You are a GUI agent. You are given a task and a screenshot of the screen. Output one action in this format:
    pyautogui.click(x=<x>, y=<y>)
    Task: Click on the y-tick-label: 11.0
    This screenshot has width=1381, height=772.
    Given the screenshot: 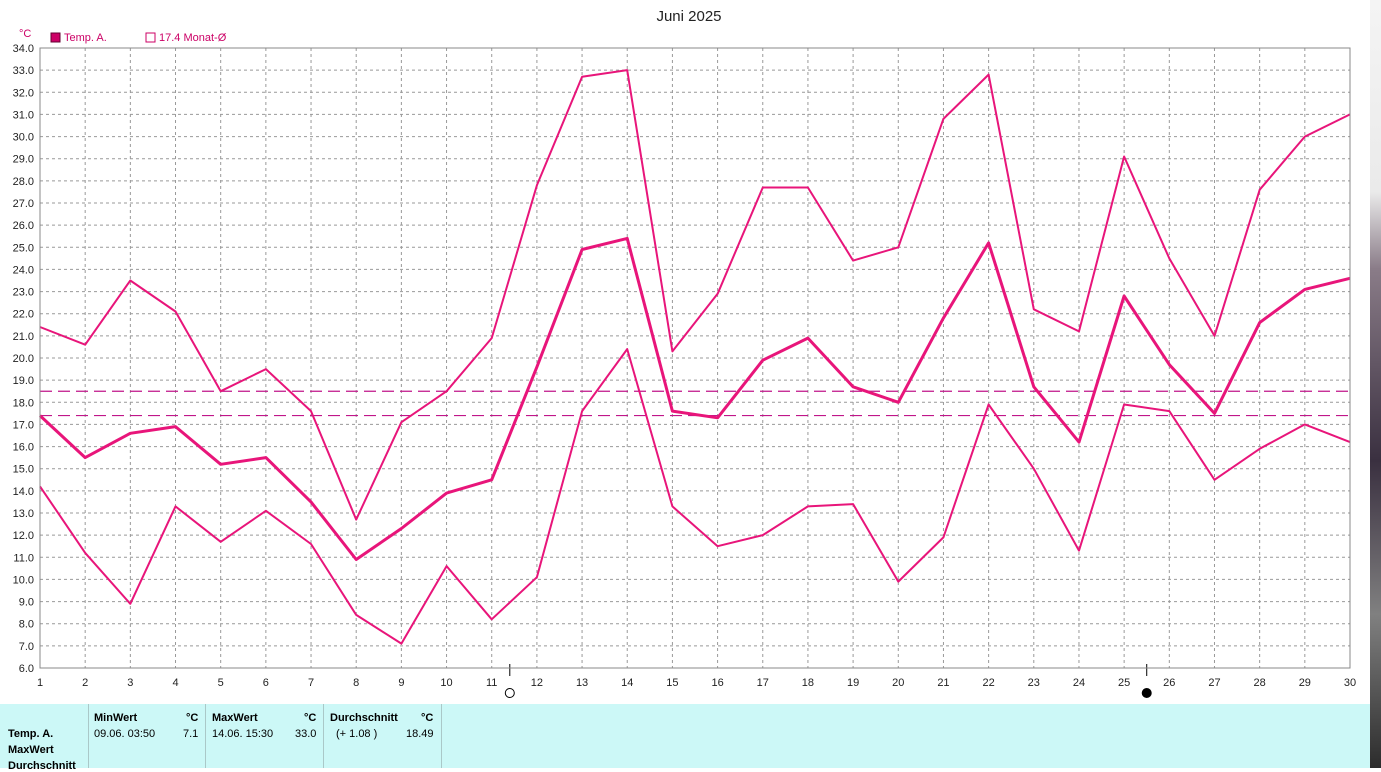 What is the action you would take?
    pyautogui.click(x=23, y=558)
    